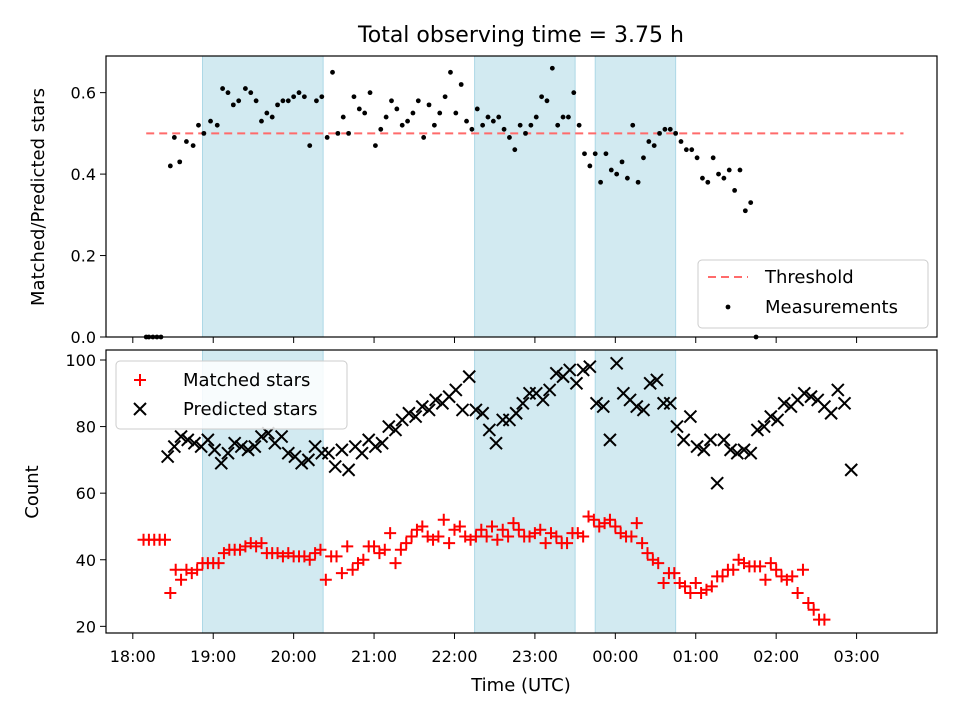 The image size is (960, 720). Describe the element at coordinates (213, 656) in the screenshot. I see `x-tick-label: 19:00` at that location.